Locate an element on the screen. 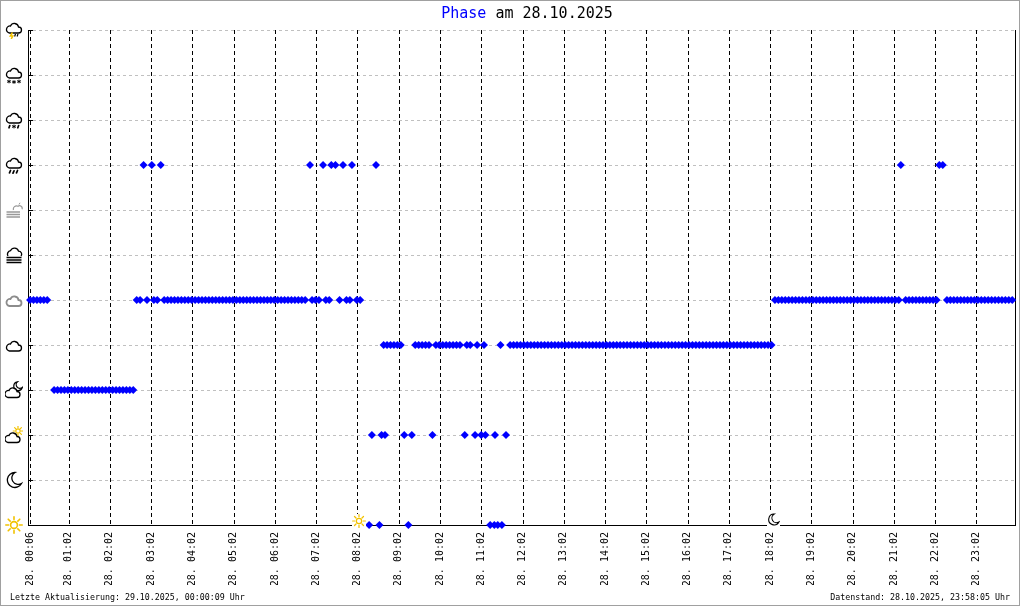 The image size is (1020, 606). x-tick-label: 28. 05:02 is located at coordinates (233, 559).